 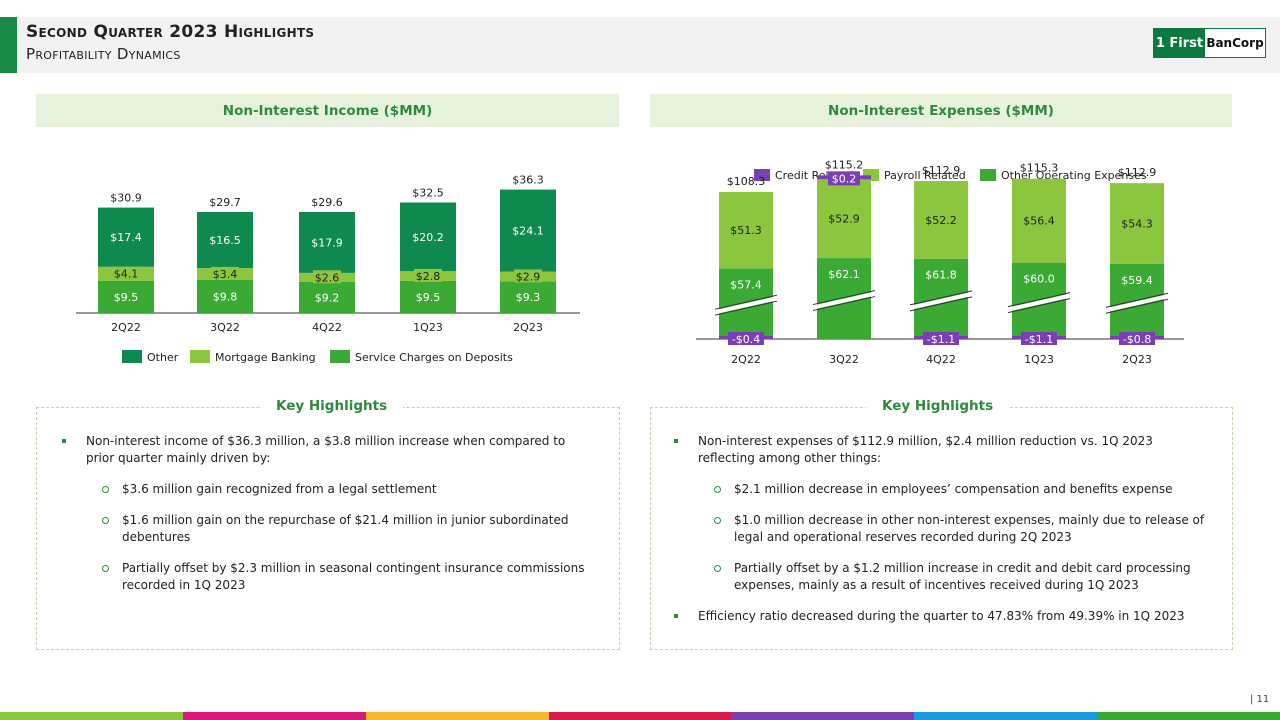 What do you see at coordinates (528, 297) in the screenshot?
I see `service-charges-label: $9.3` at bounding box center [528, 297].